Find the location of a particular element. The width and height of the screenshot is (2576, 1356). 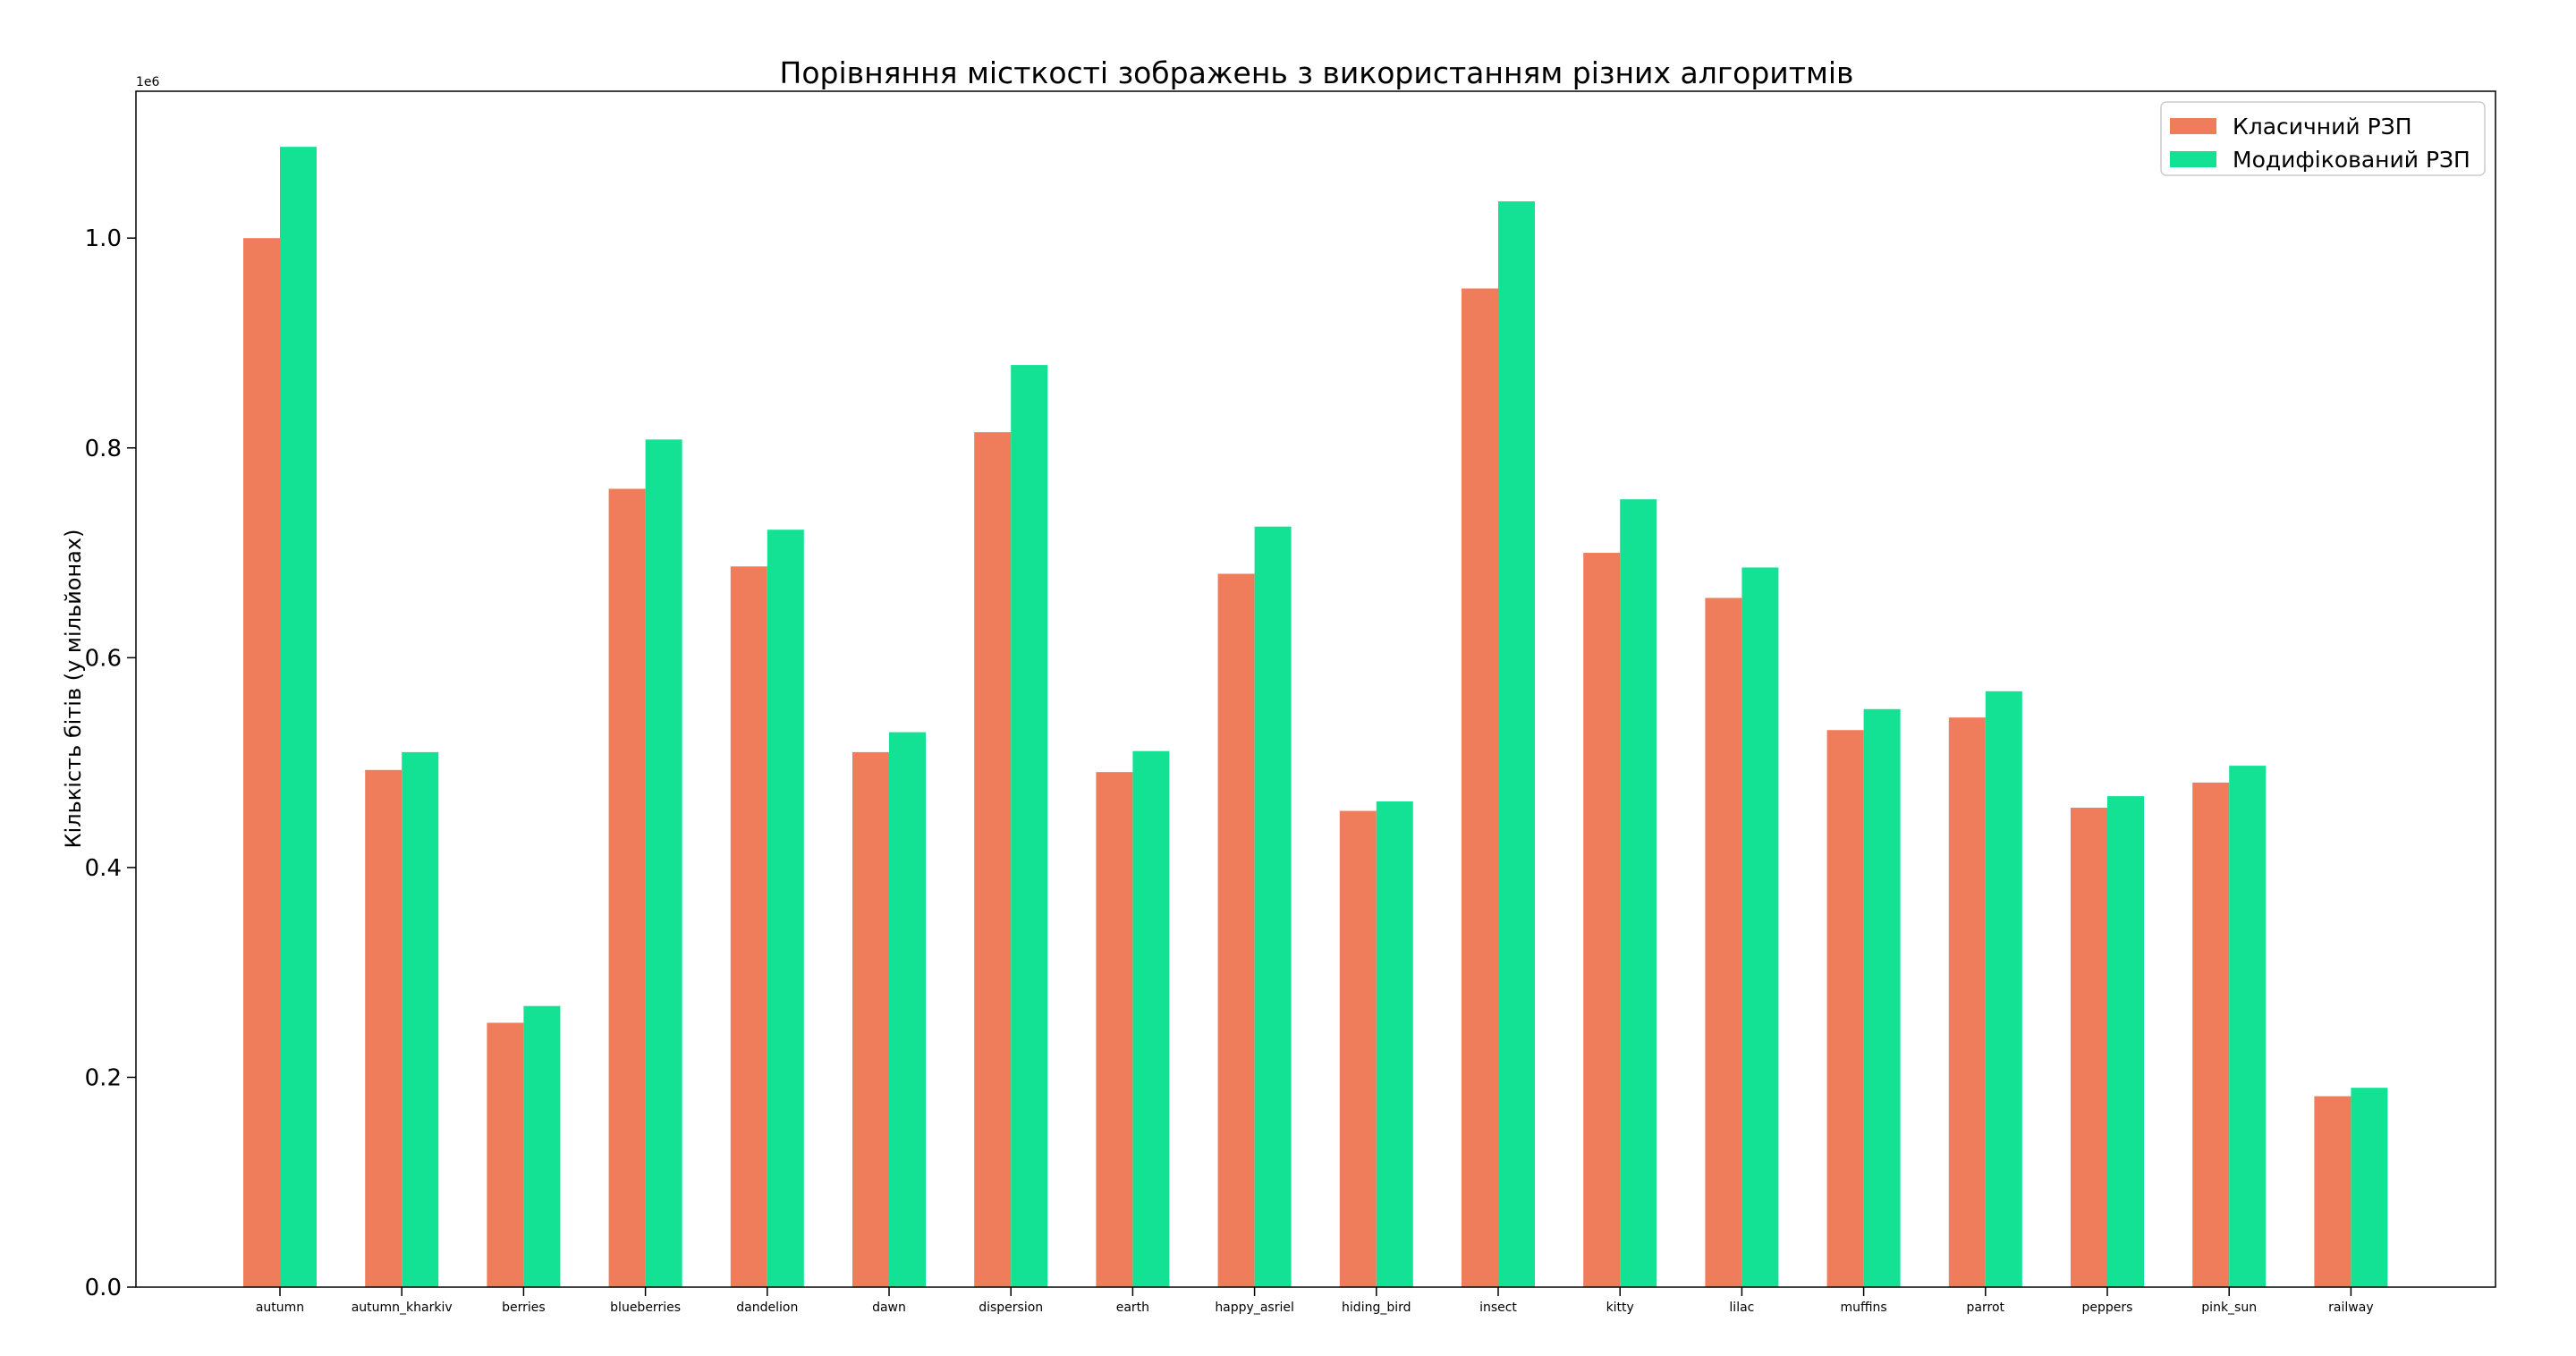

x-tick-label-dawn: dawn is located at coordinates (889, 1308).